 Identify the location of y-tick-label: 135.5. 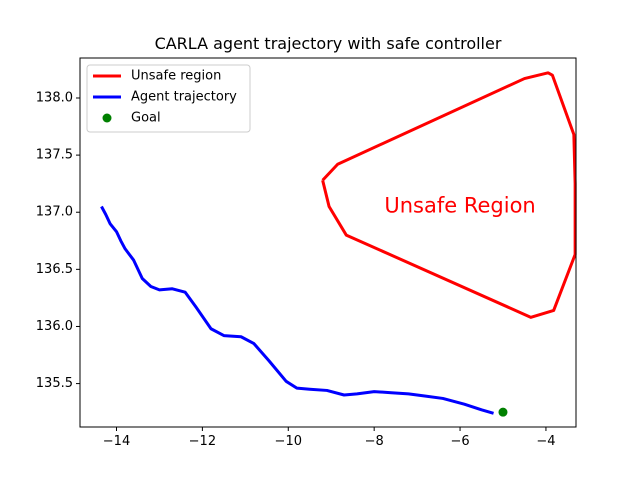
(54, 383).